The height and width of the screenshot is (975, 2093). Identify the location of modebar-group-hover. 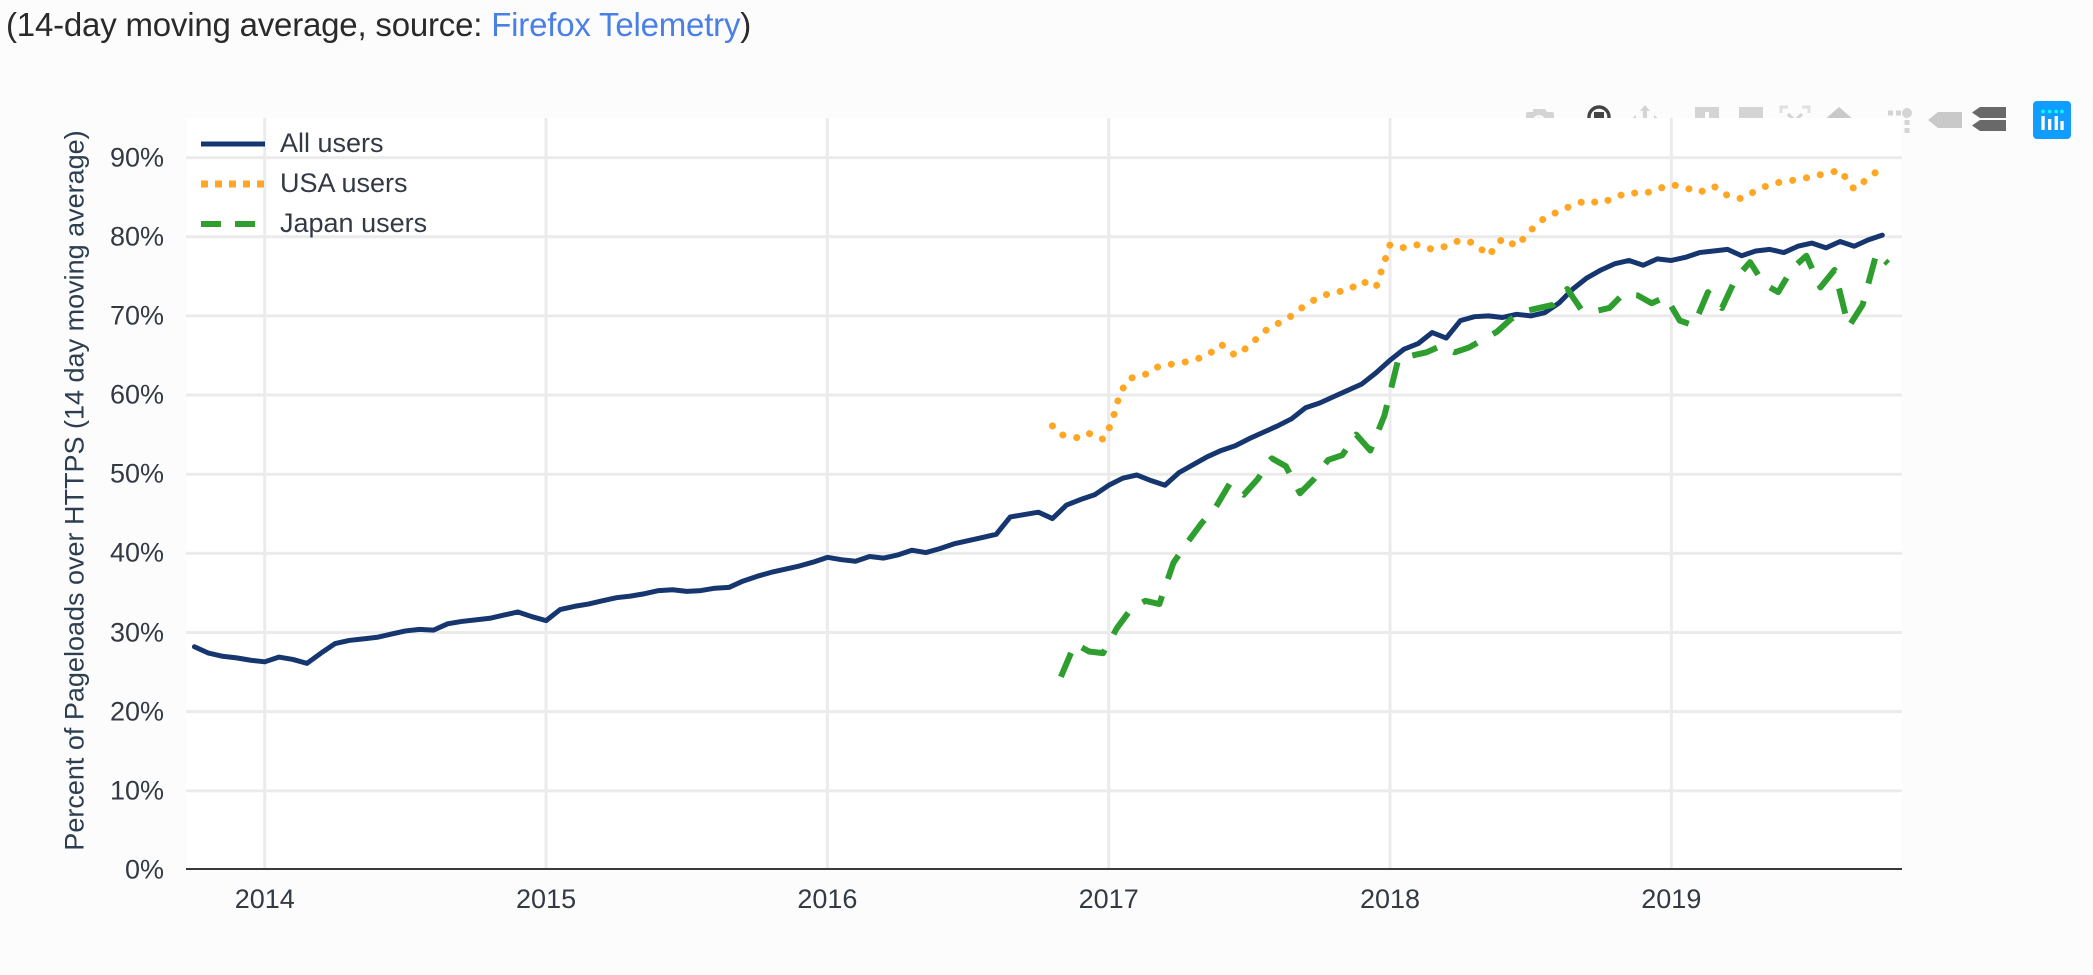
(1945, 120).